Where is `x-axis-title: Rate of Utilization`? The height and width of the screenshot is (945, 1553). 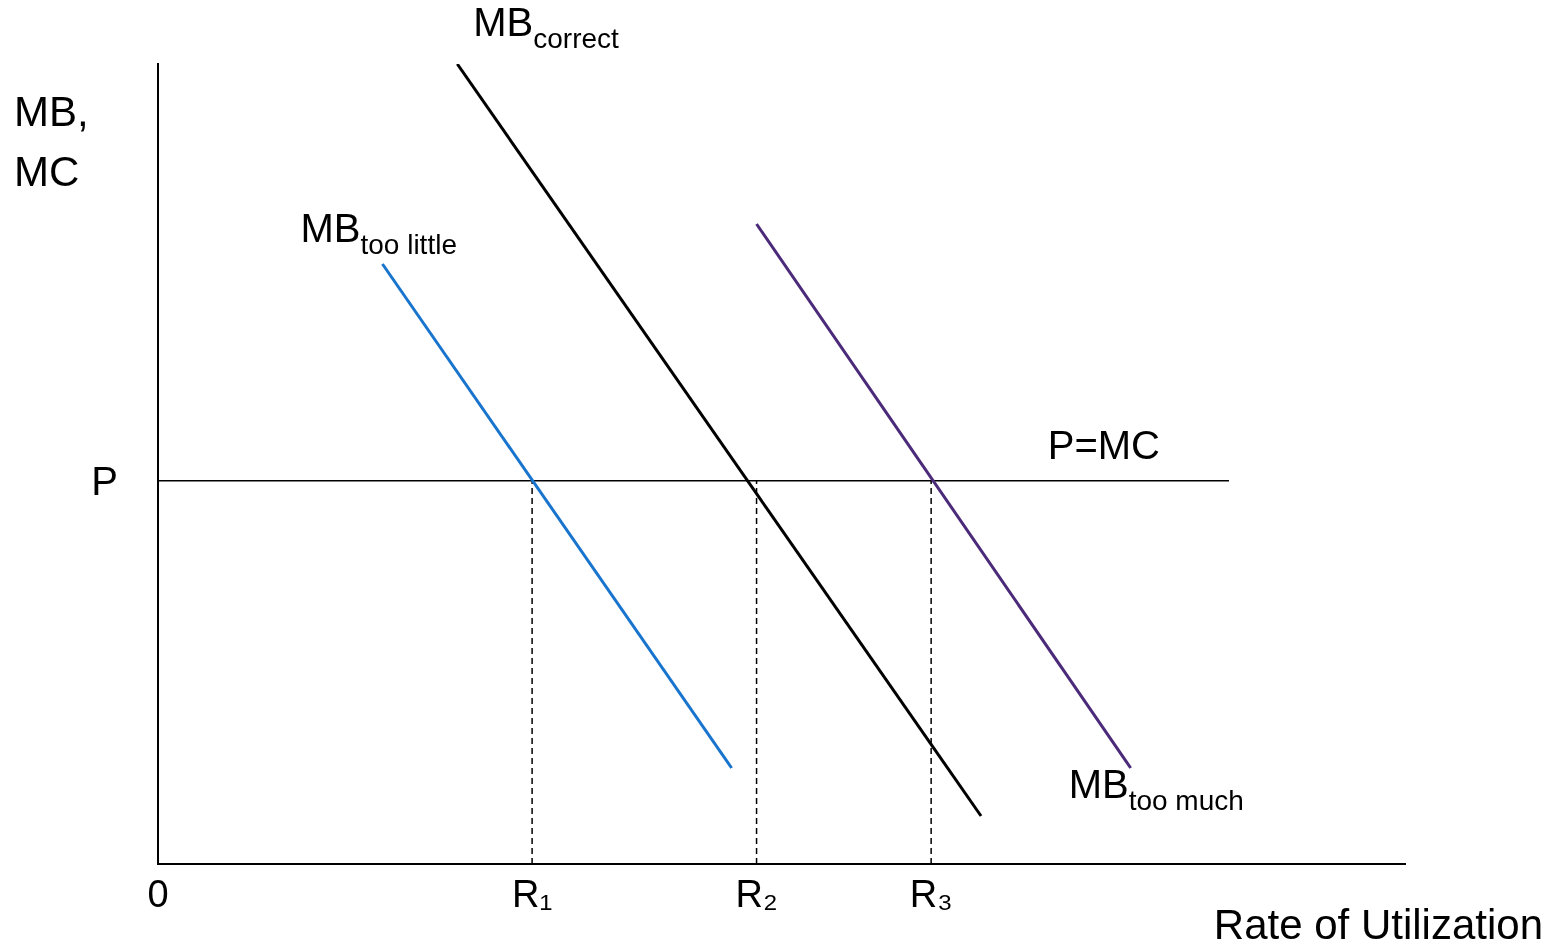
x-axis-title: Rate of Utilization is located at coordinates (1378, 923).